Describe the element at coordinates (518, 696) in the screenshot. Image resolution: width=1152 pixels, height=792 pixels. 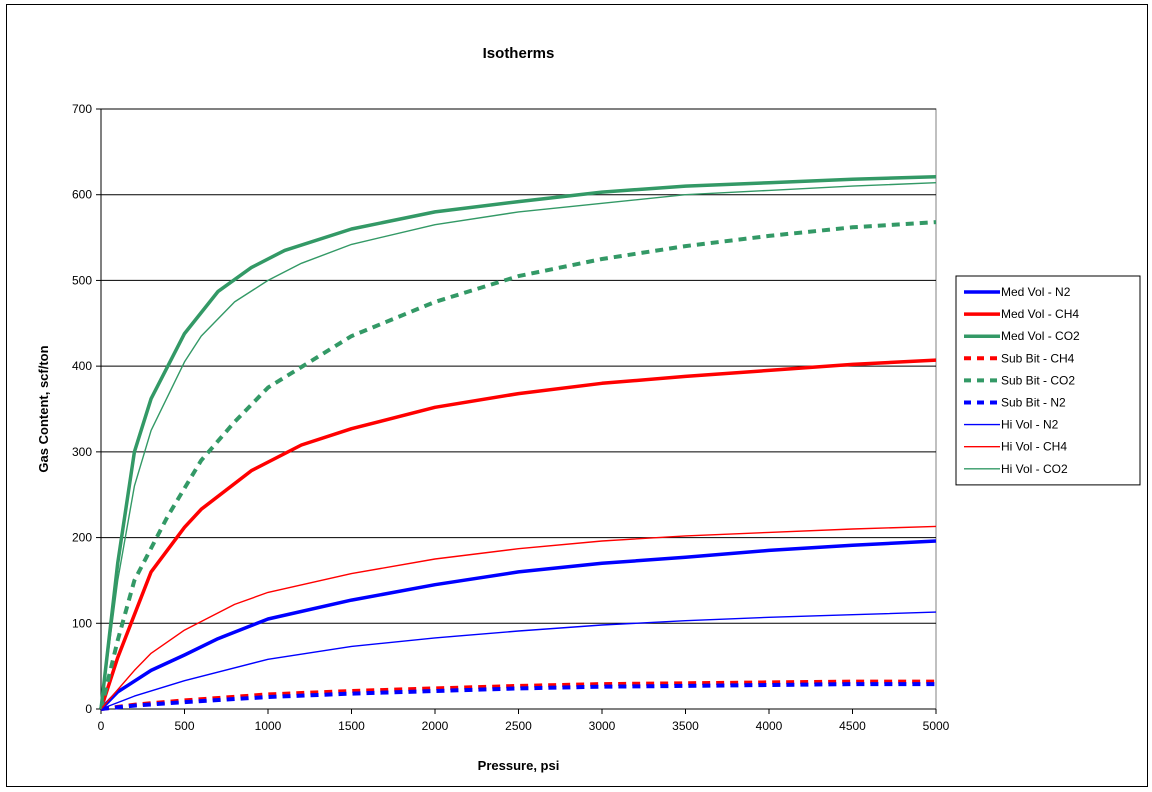
I see `series-line-sub-bit-n2` at that location.